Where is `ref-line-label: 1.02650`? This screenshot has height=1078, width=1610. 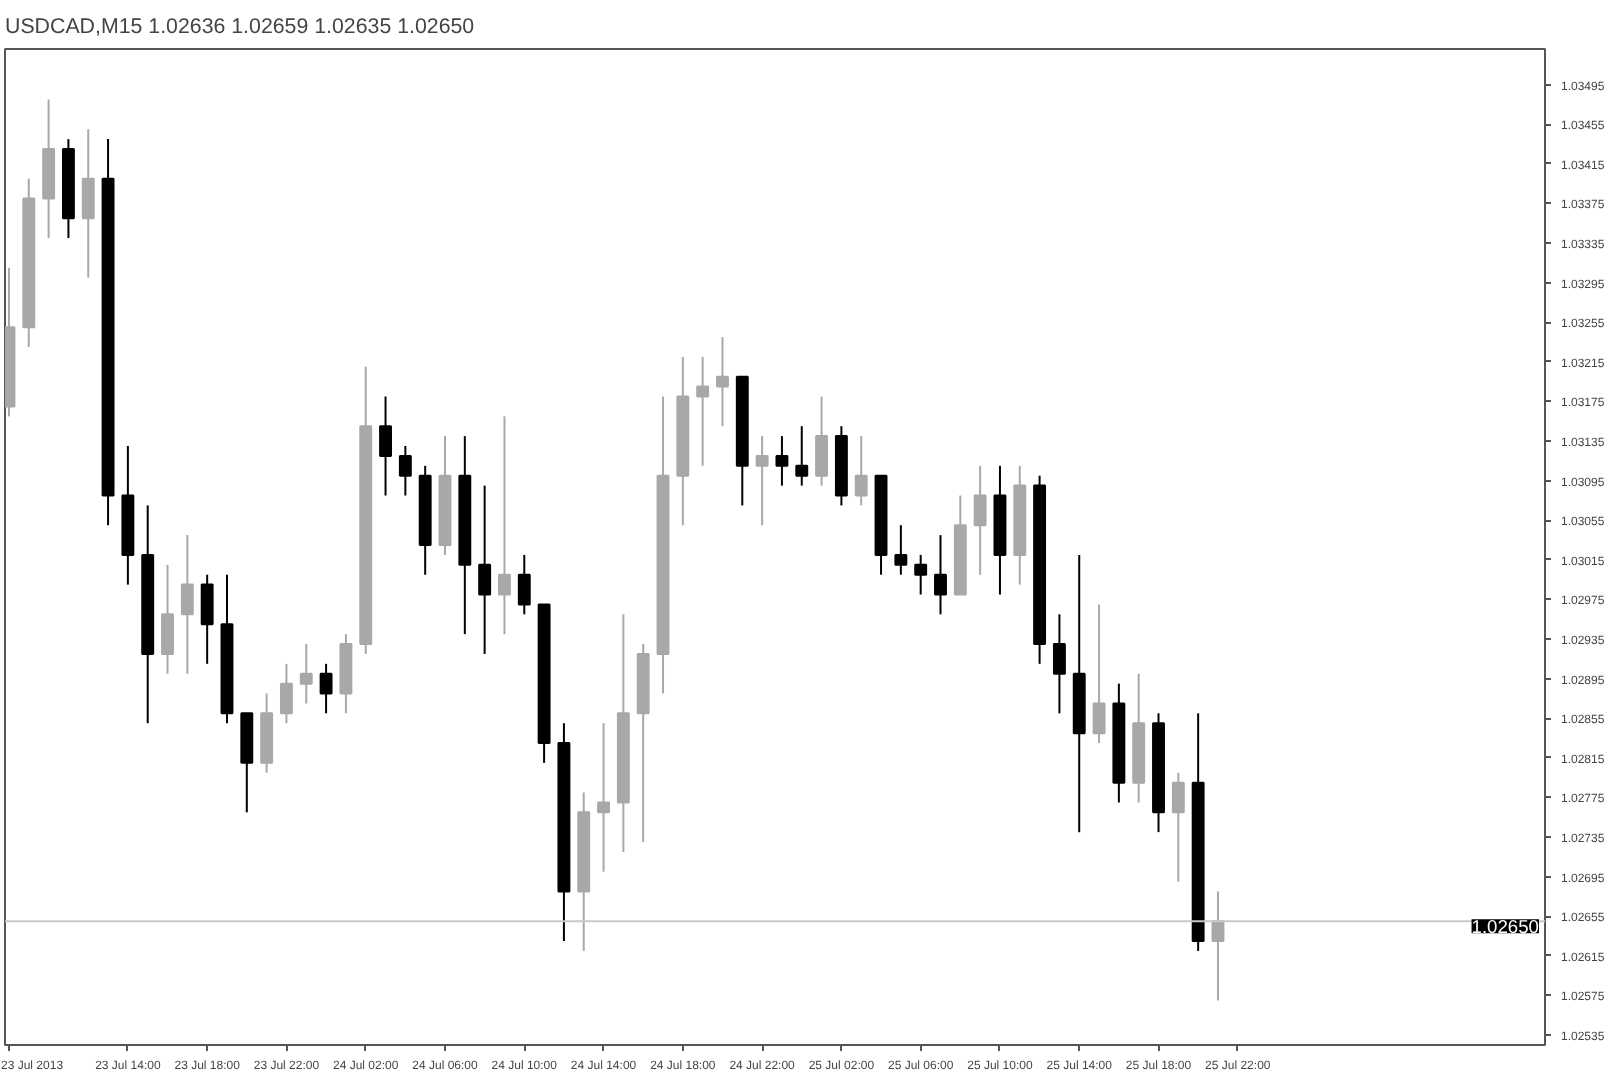
ref-line-label: 1.02650 is located at coordinates (1505, 927).